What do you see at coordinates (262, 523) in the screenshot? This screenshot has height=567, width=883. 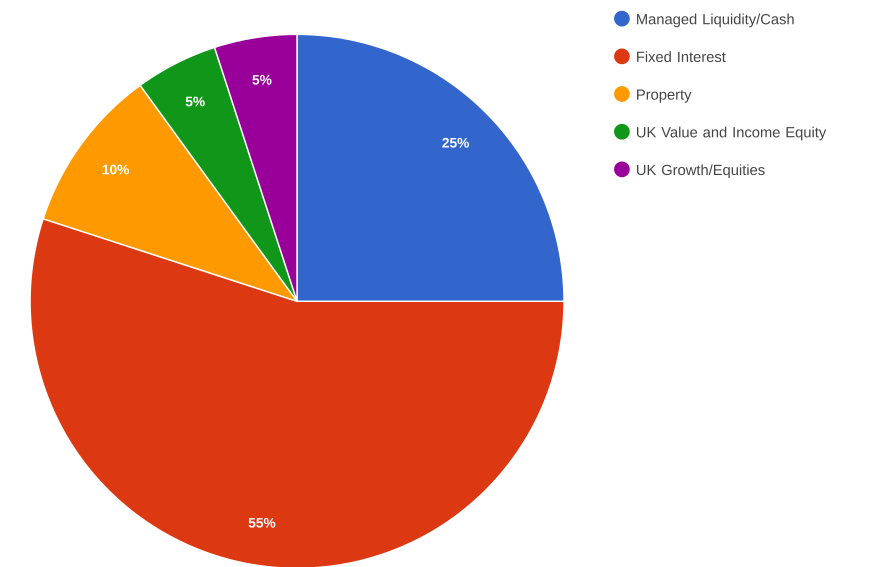 I see `data-label: 55%` at bounding box center [262, 523].